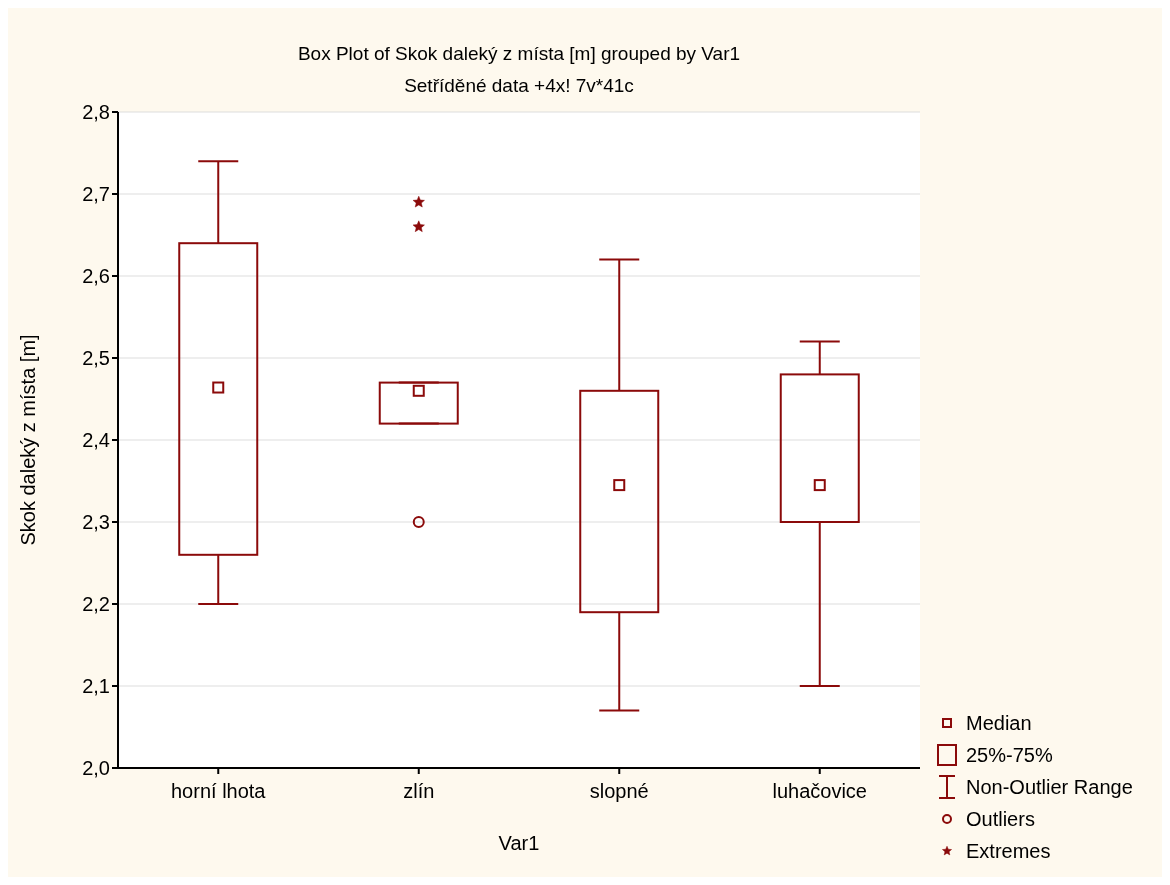 This screenshot has width=1170, height=885. What do you see at coordinates (419, 791) in the screenshot?
I see `x-tick-label: zlín` at bounding box center [419, 791].